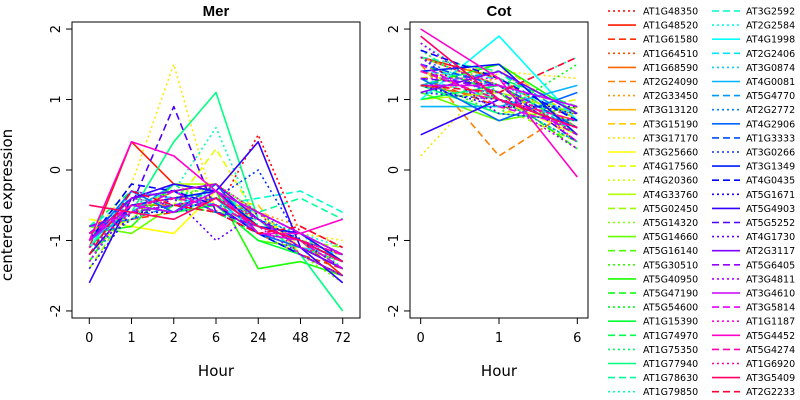 The image size is (800, 400). What do you see at coordinates (753, 265) in the screenshot?
I see `legend-item: AT5G6405` at bounding box center [753, 265].